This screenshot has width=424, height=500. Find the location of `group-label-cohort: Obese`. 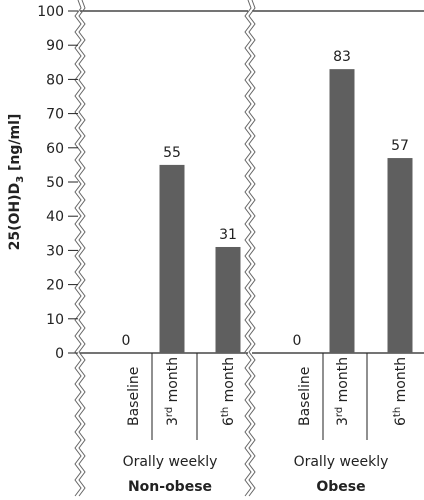

group-label-cohort: Obese is located at coordinates (340, 487).